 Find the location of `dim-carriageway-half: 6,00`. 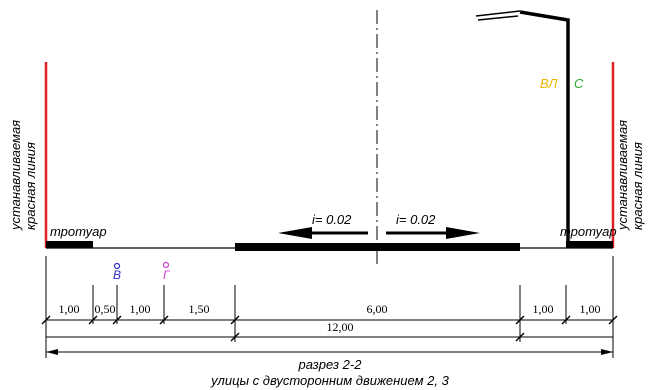

dim-carriageway-half: 6,00 is located at coordinates (377, 309).